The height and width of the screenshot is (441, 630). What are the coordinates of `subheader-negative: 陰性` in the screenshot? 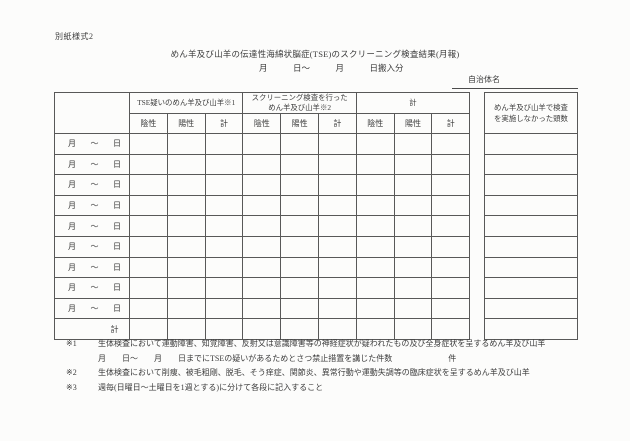 It's located at (148, 123).